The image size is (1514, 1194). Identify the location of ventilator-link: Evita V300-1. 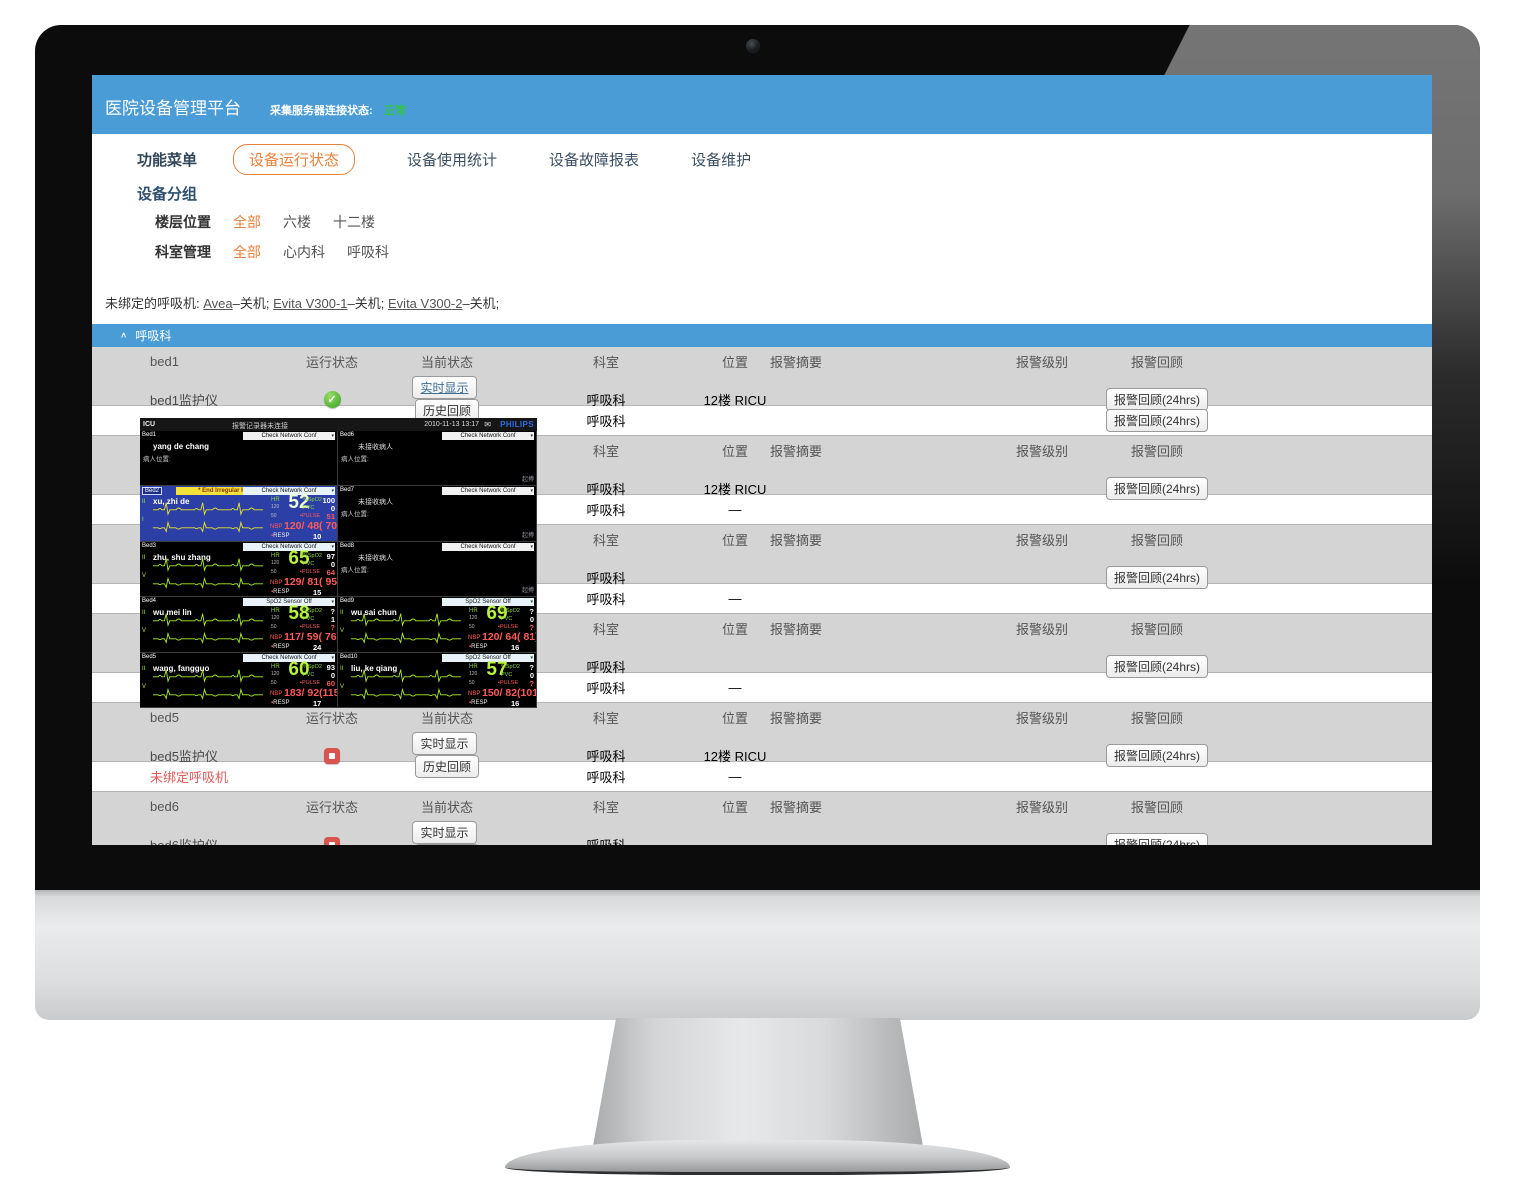
(310, 303).